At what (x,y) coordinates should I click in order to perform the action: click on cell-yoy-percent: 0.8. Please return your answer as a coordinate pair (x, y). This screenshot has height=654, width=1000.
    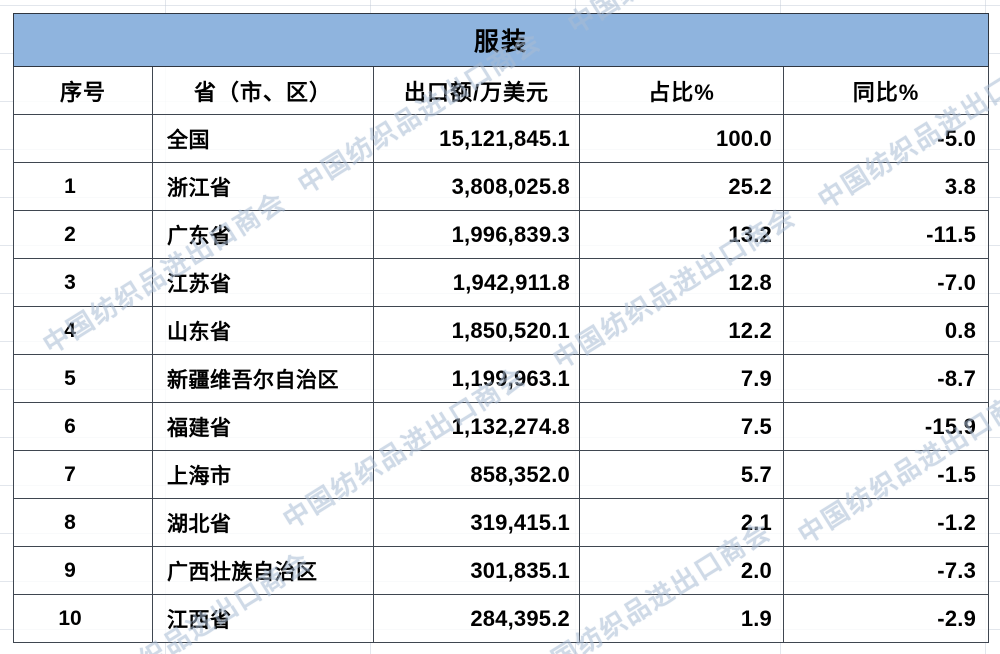
    Looking at the image, I should click on (886, 330).